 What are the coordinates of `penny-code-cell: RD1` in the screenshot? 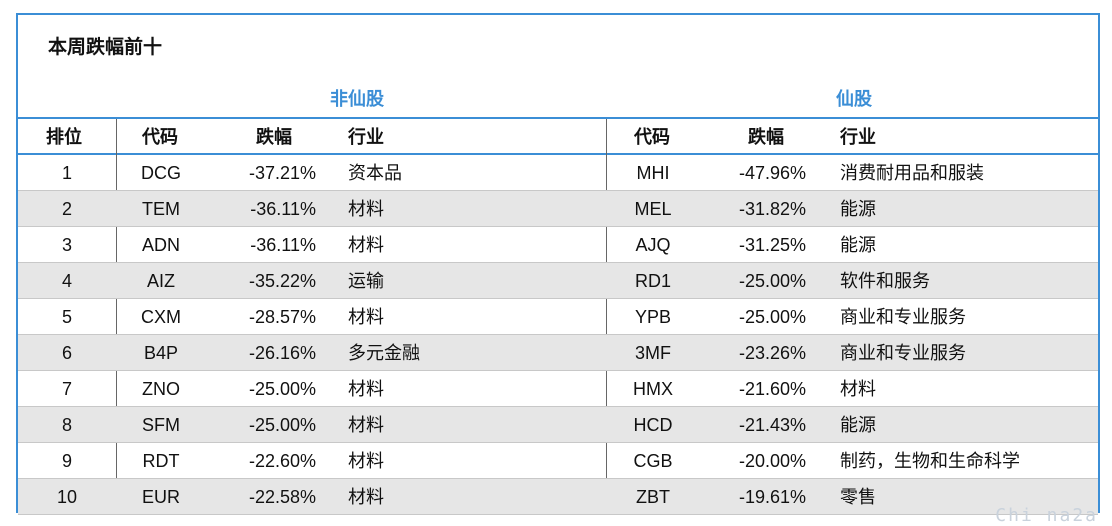 It's located at (652, 281).